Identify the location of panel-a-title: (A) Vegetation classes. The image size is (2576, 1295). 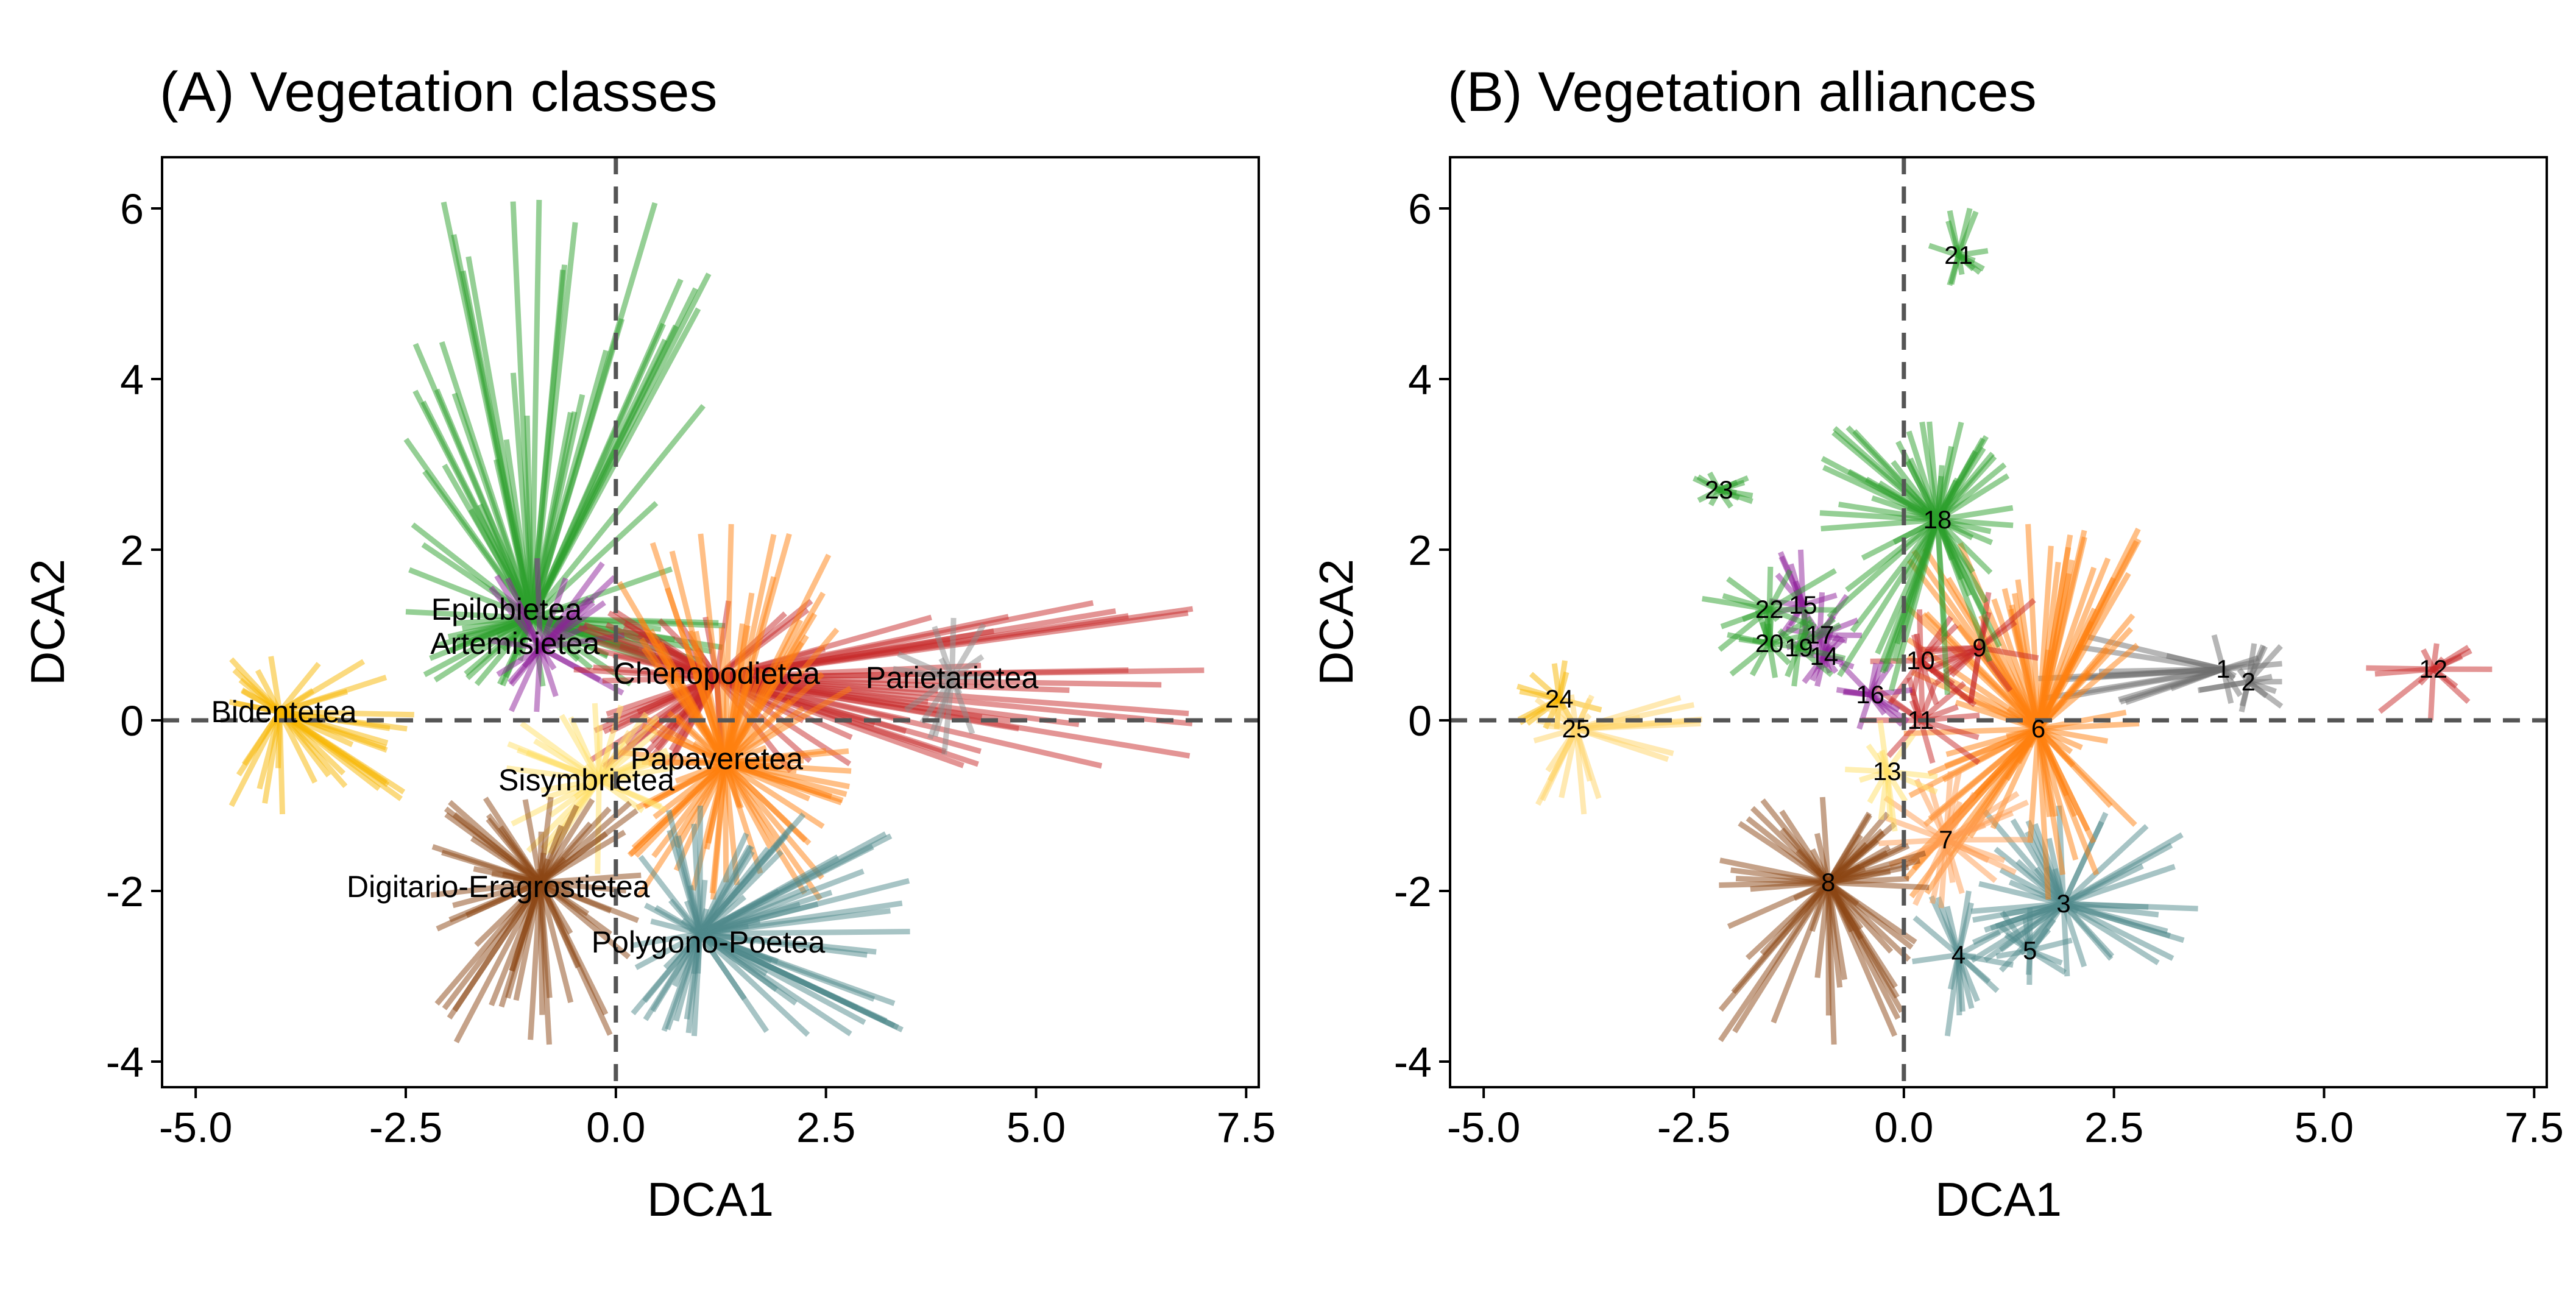
(438, 92).